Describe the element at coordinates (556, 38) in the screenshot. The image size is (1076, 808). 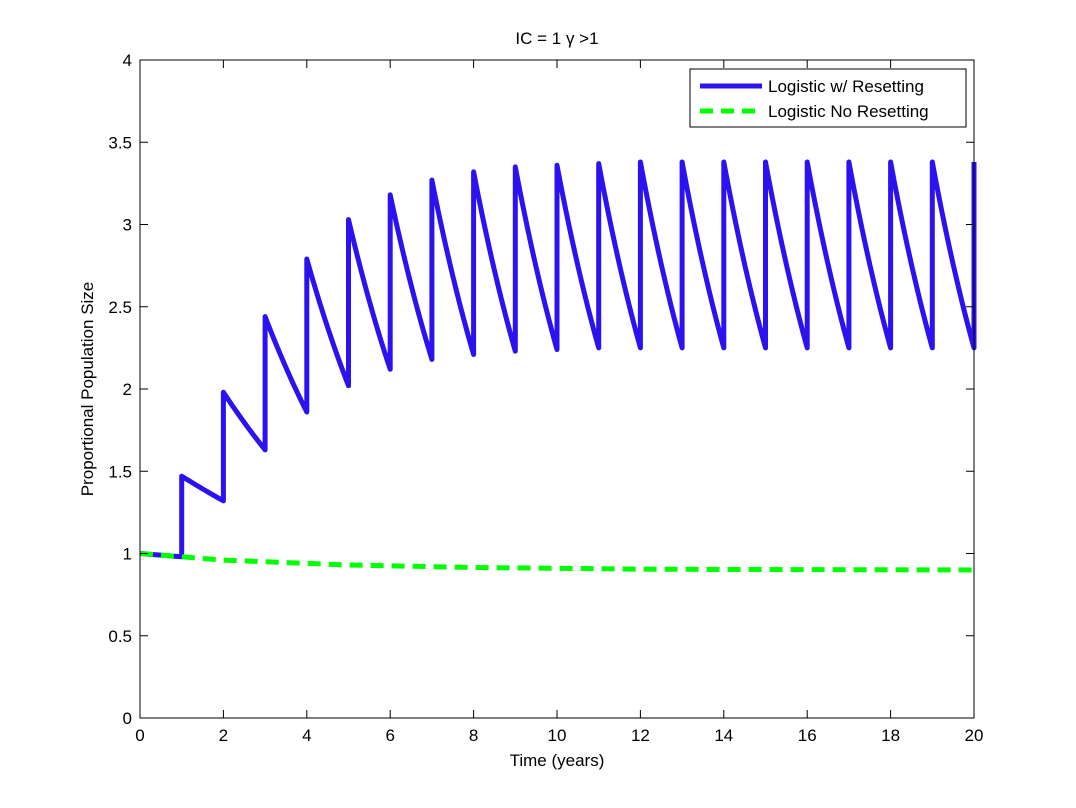
I see `chart-title: IC = 1 γ >1` at that location.